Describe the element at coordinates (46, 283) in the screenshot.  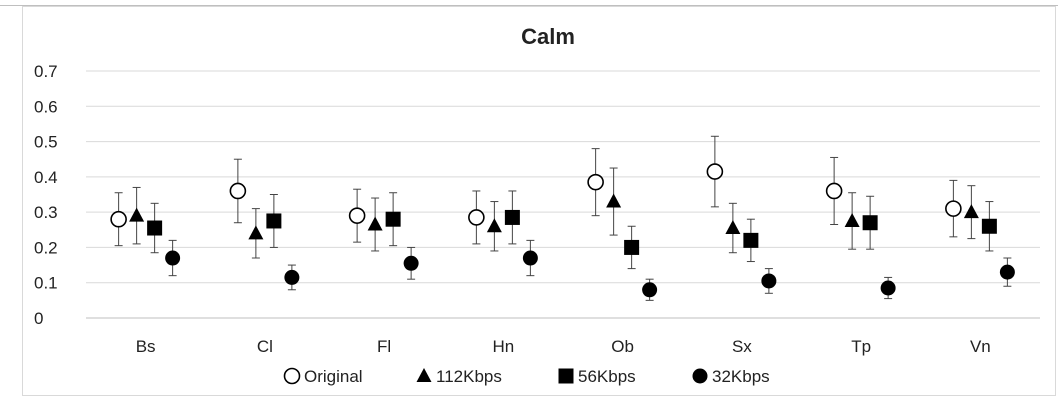
I see `y-tick-label: 0.1` at that location.